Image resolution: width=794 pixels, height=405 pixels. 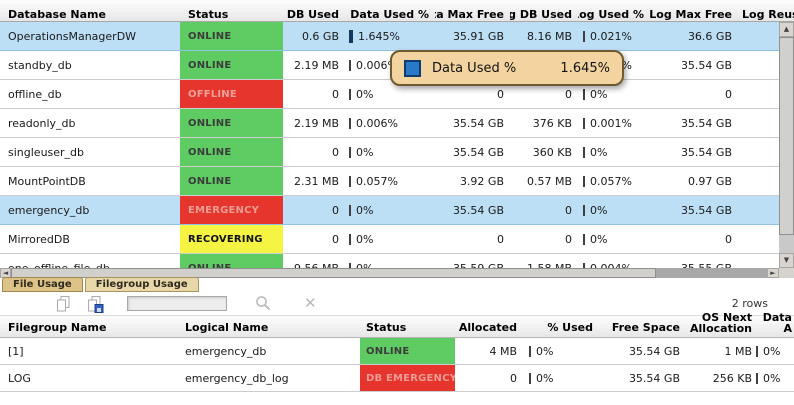 I want to click on column-header-database-name: Database Name, so click(x=57, y=14).